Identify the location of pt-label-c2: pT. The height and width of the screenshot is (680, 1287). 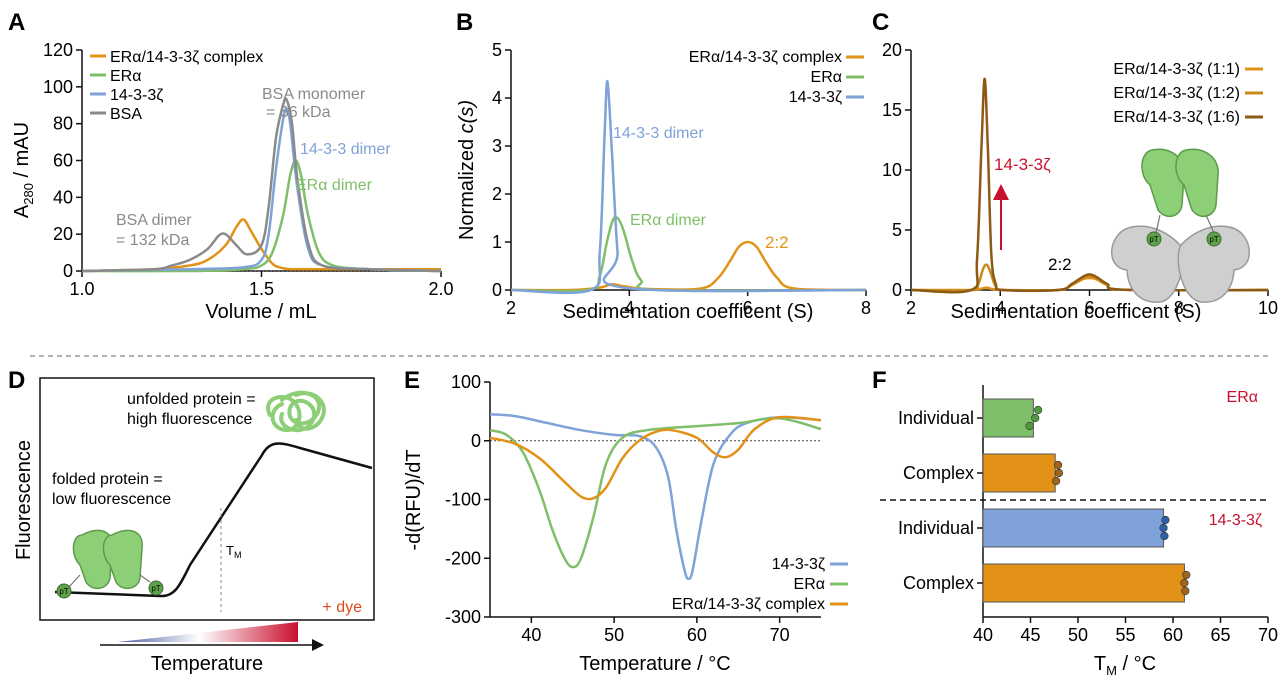
(1213, 239).